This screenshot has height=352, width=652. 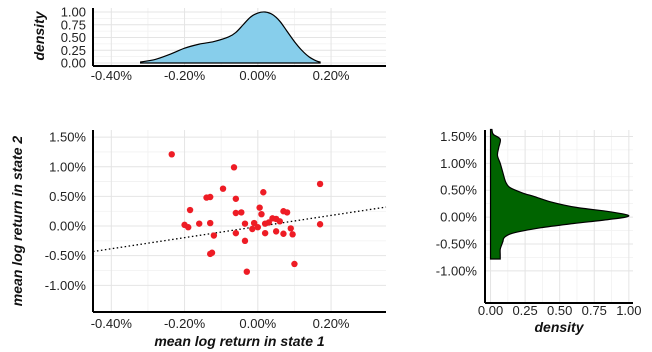 I want to click on right-x-tick-1: 0.25, so click(x=524, y=310).